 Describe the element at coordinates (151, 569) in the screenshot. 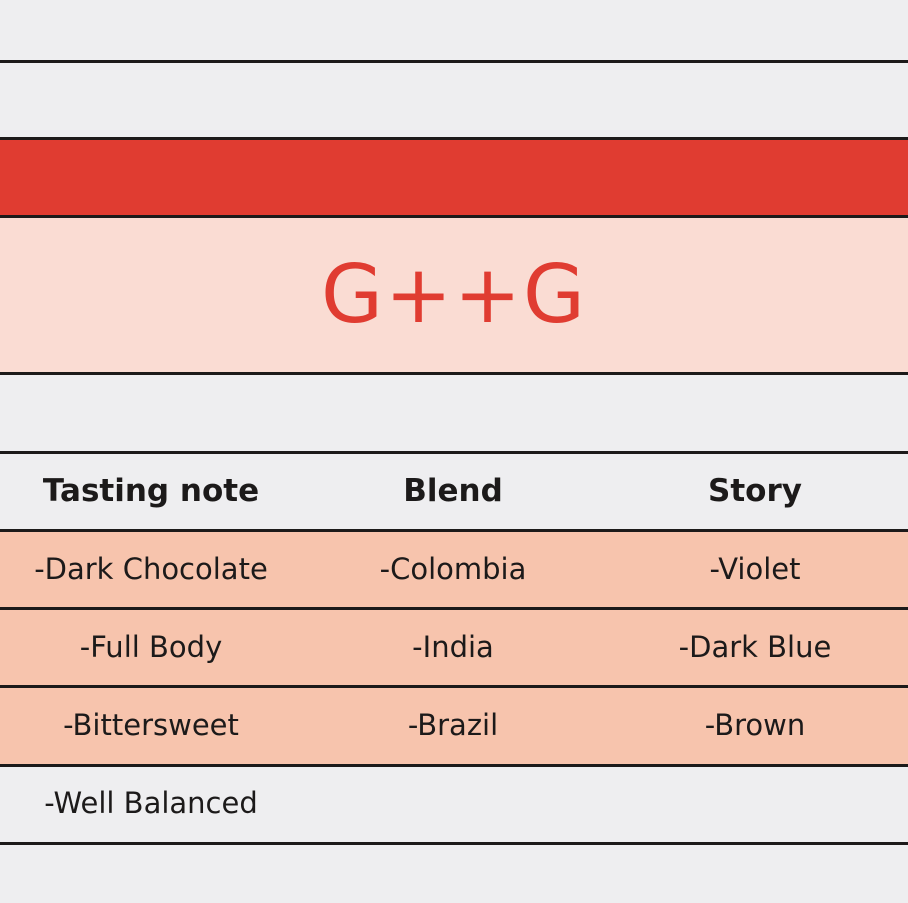

I see `table-cell: -Dark Chocolate` at that location.